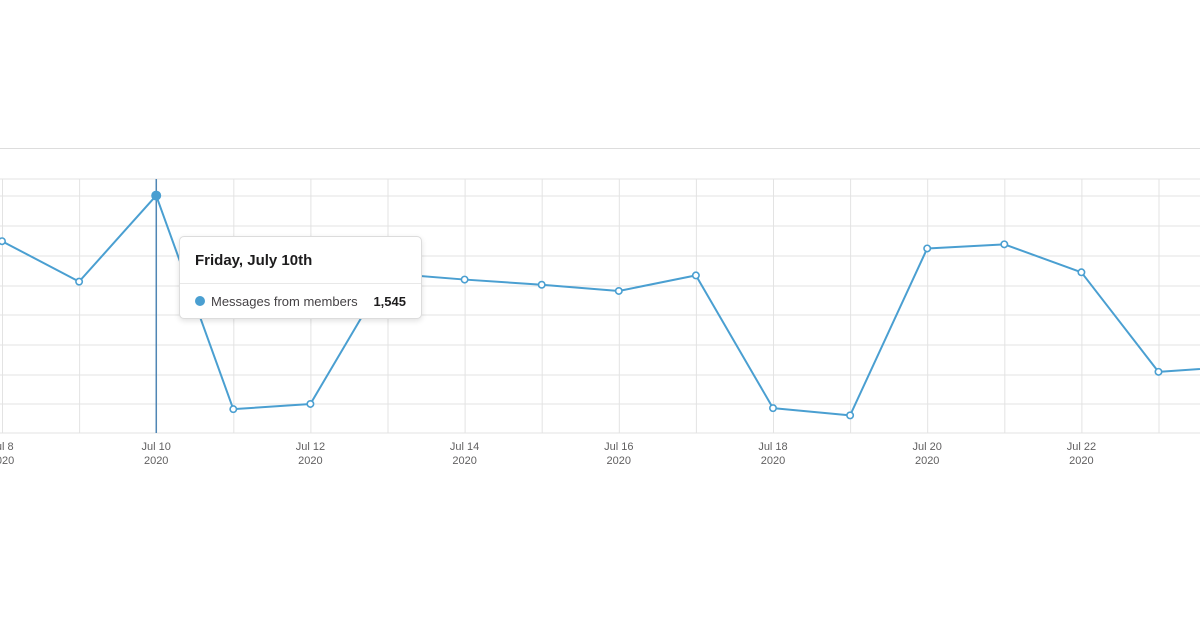  Describe the element at coordinates (310, 447) in the screenshot. I see `x-tick-label: Jul 12` at that location.